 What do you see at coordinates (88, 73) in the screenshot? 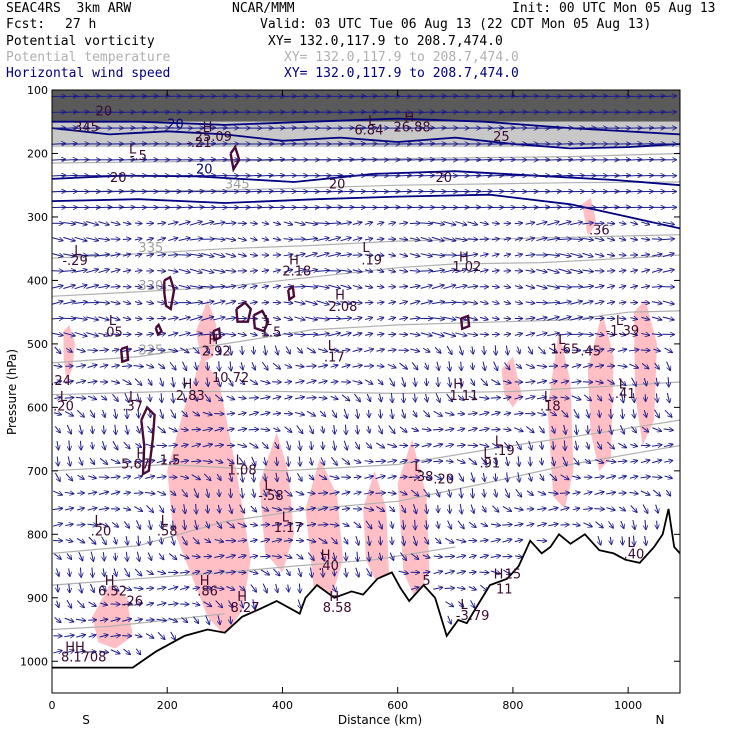
I see `field-name-wind: Horizontal wind speed` at bounding box center [88, 73].